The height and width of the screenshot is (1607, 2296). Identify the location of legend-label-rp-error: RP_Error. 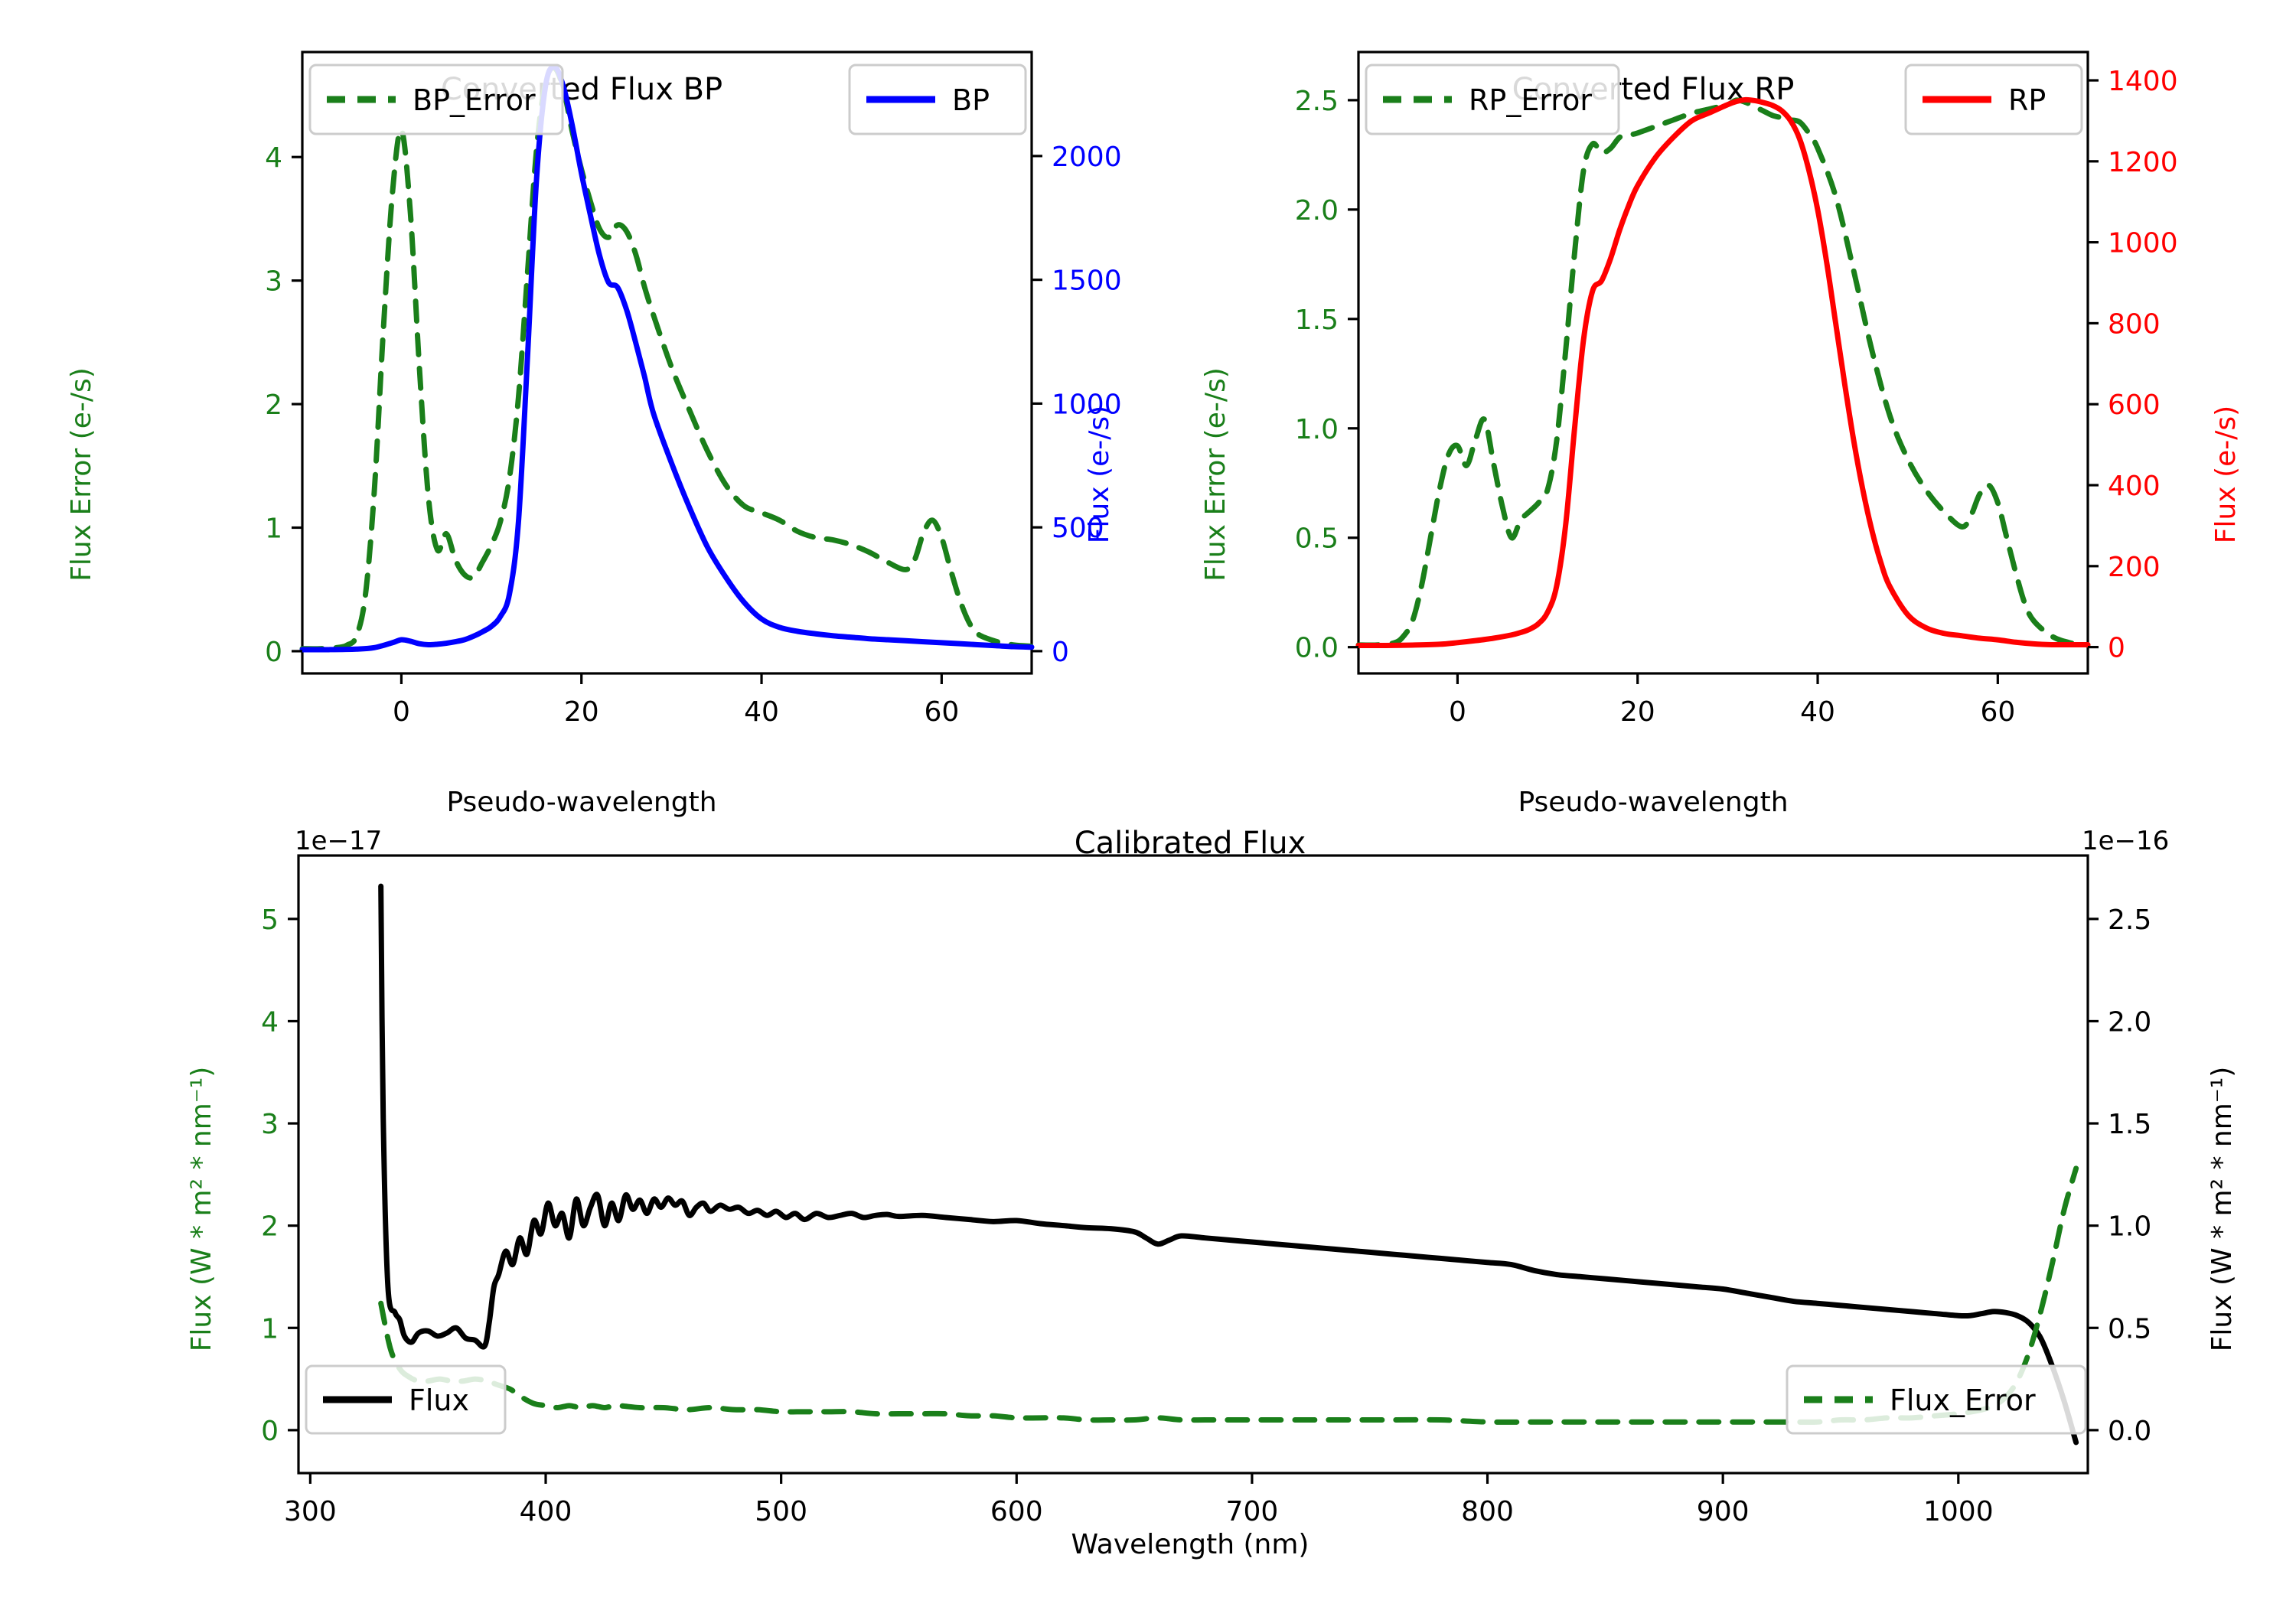
(1530, 100).